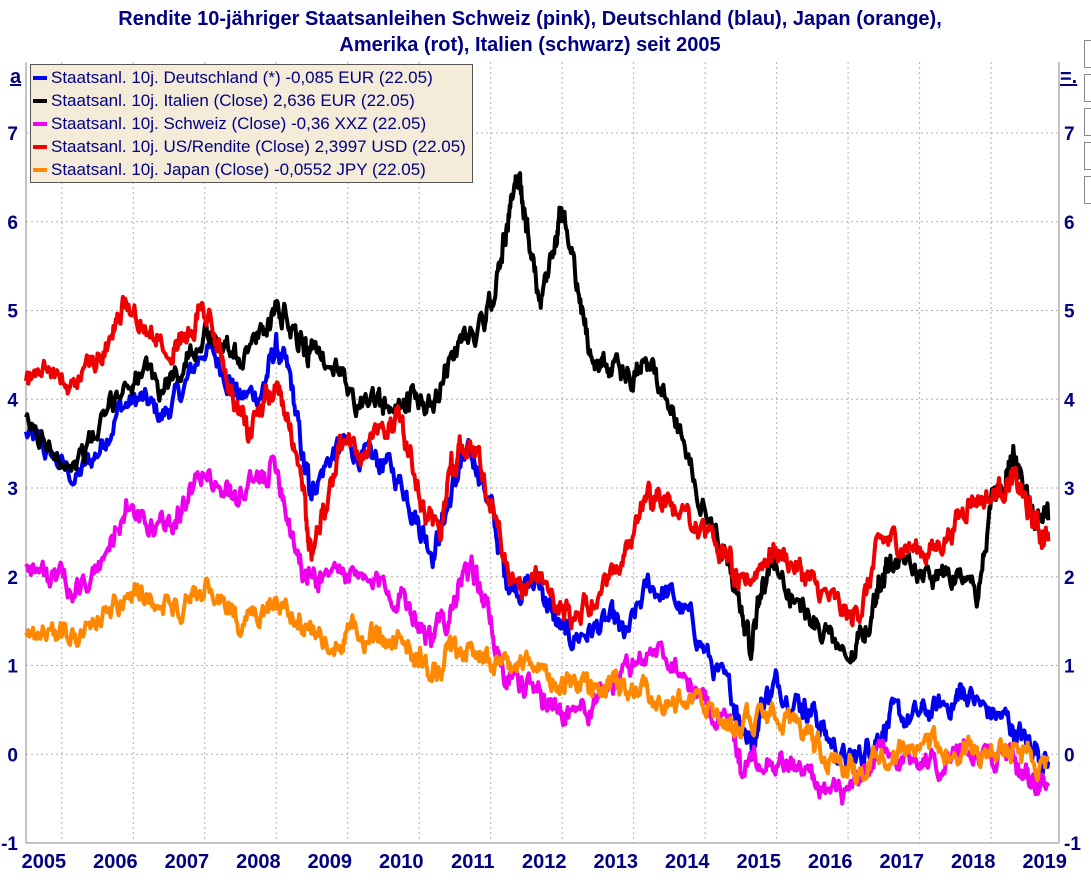 Image resolution: width=1091 pixels, height=883 pixels. I want to click on y-tick-label-left: 4, so click(12, 400).